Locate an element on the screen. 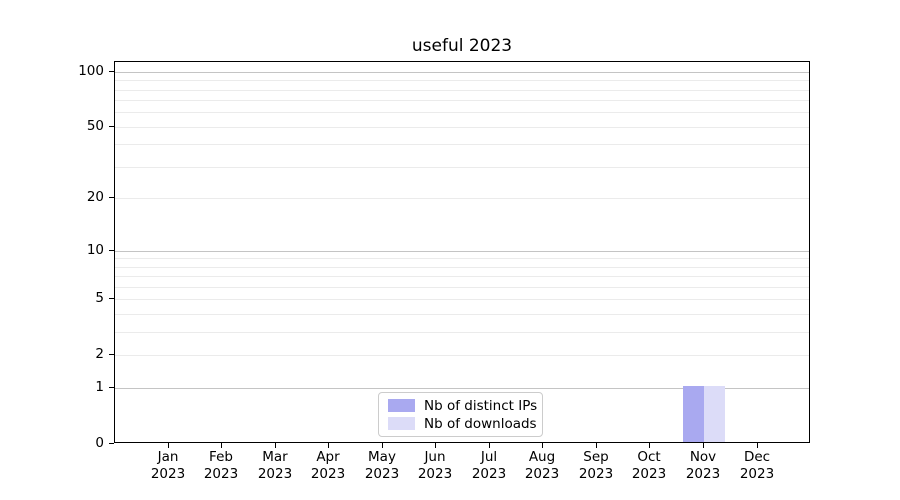 This screenshot has height=500, width=900. x-tick-label: Apr 2023 is located at coordinates (328, 465).